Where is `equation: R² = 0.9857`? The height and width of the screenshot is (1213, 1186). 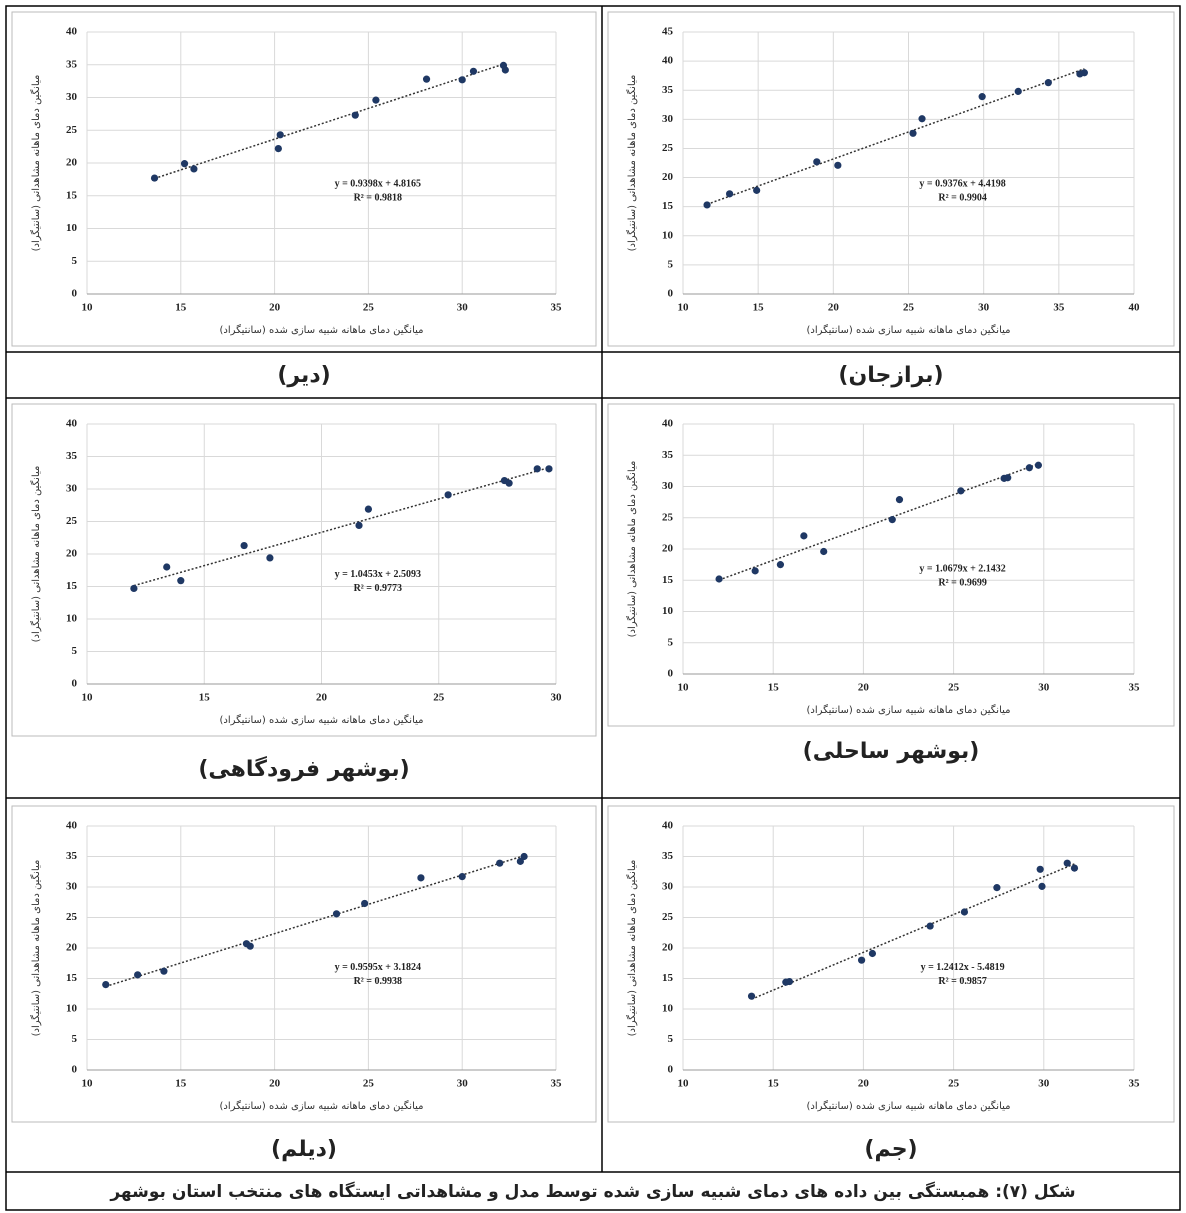
equation: R² = 0.9857 is located at coordinates (962, 981).